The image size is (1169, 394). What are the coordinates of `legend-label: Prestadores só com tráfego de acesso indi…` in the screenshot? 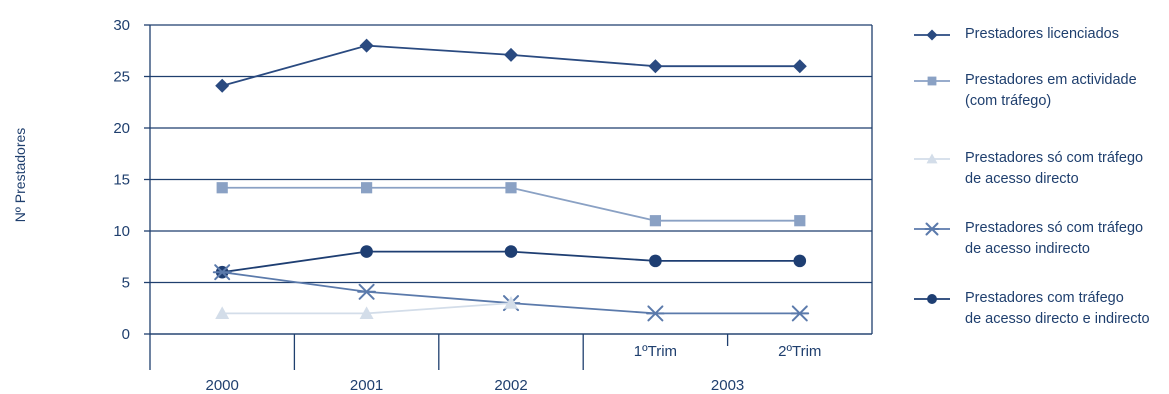 It's located at (1054, 238).